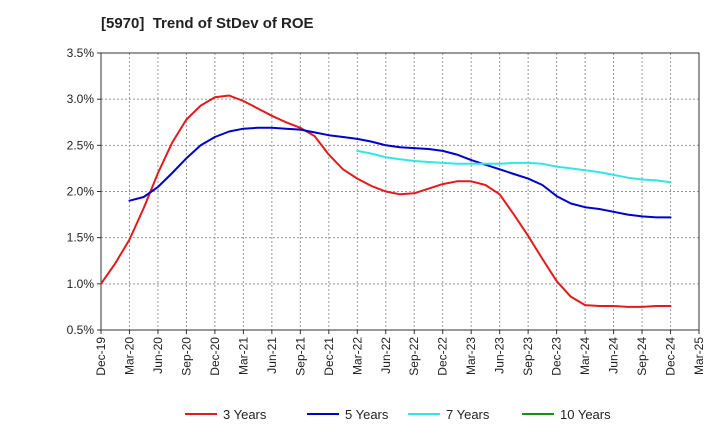 The image size is (720, 440). Describe the element at coordinates (186, 356) in the screenshot. I see `x-tick-label: Sep-20` at that location.